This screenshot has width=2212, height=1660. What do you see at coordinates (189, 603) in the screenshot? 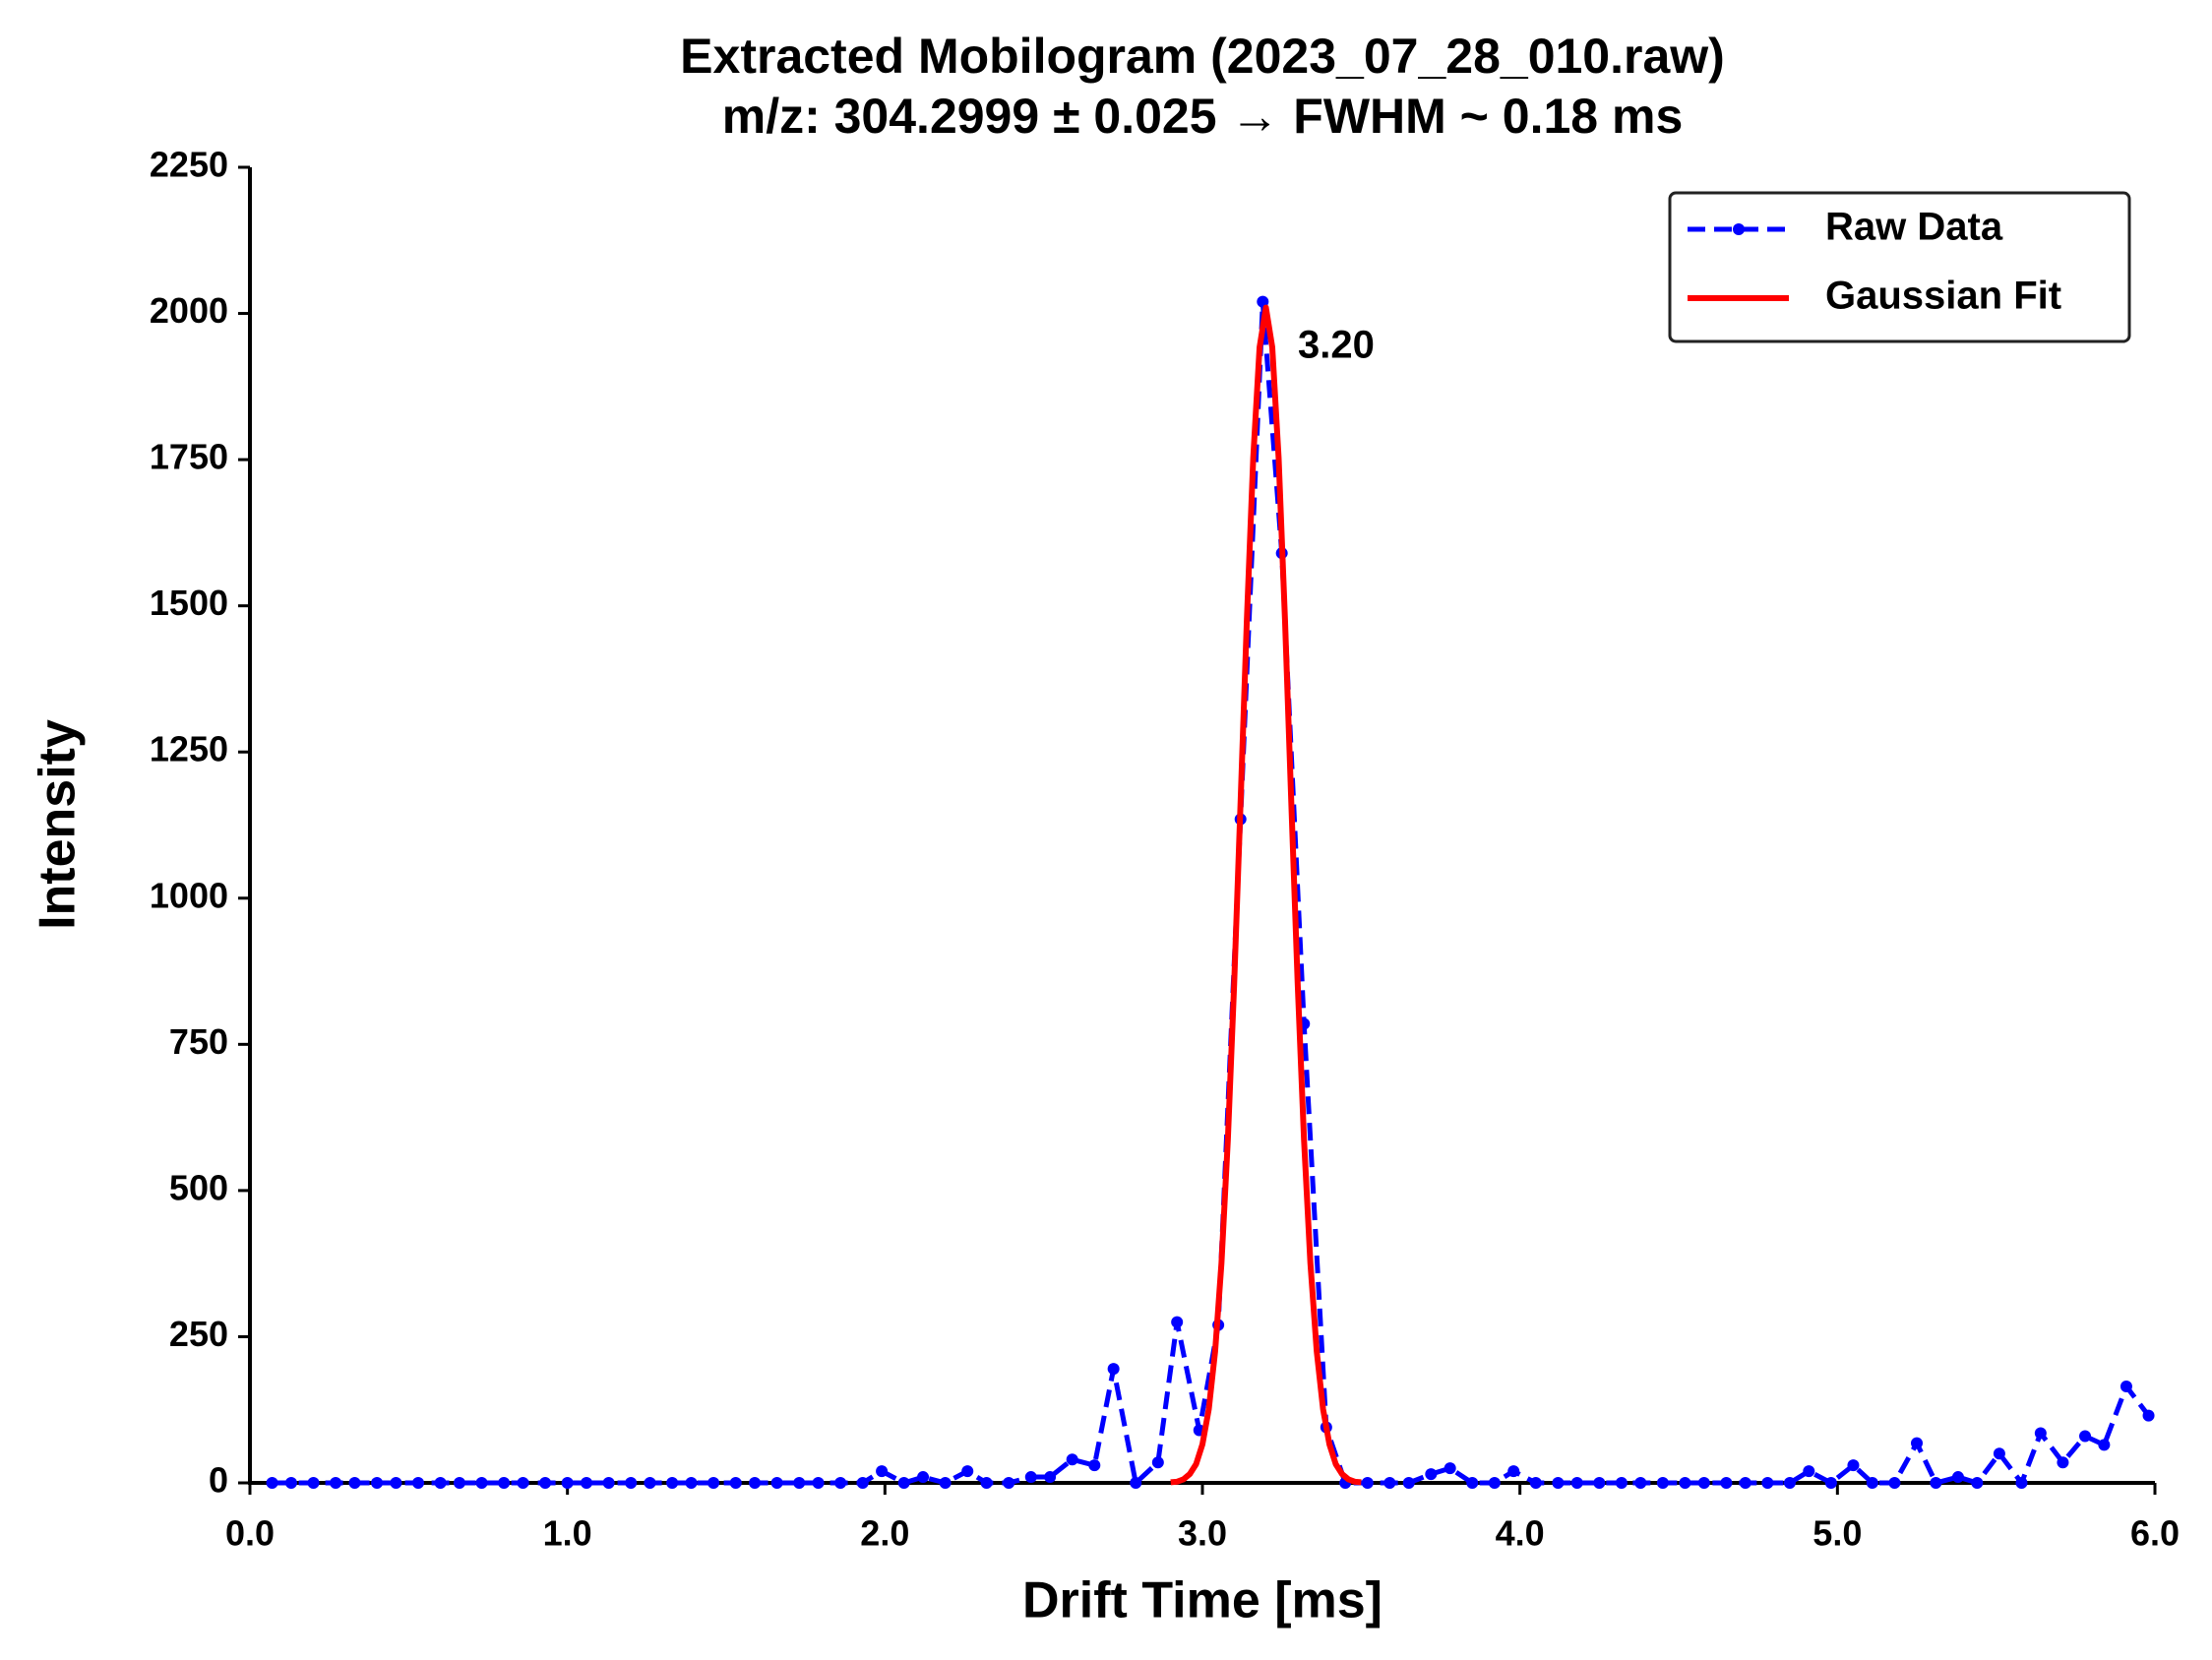
I see `y-tick-label: 1500` at bounding box center [189, 603].